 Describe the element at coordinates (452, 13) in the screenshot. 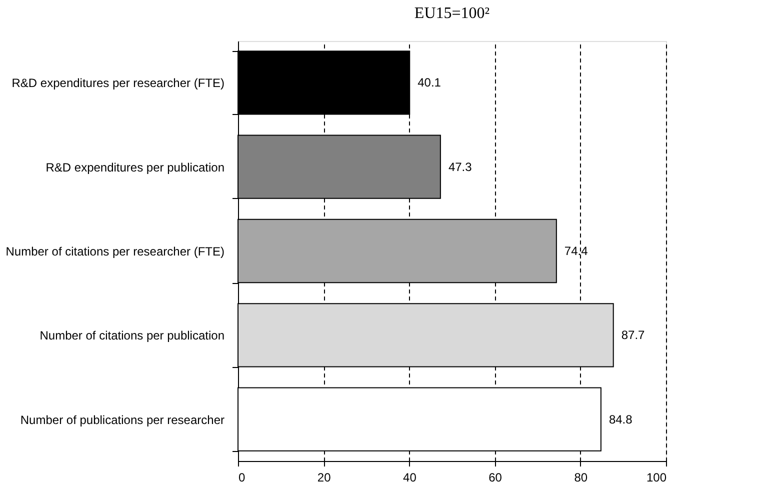

I see `chart-title: EU15=100²` at that location.